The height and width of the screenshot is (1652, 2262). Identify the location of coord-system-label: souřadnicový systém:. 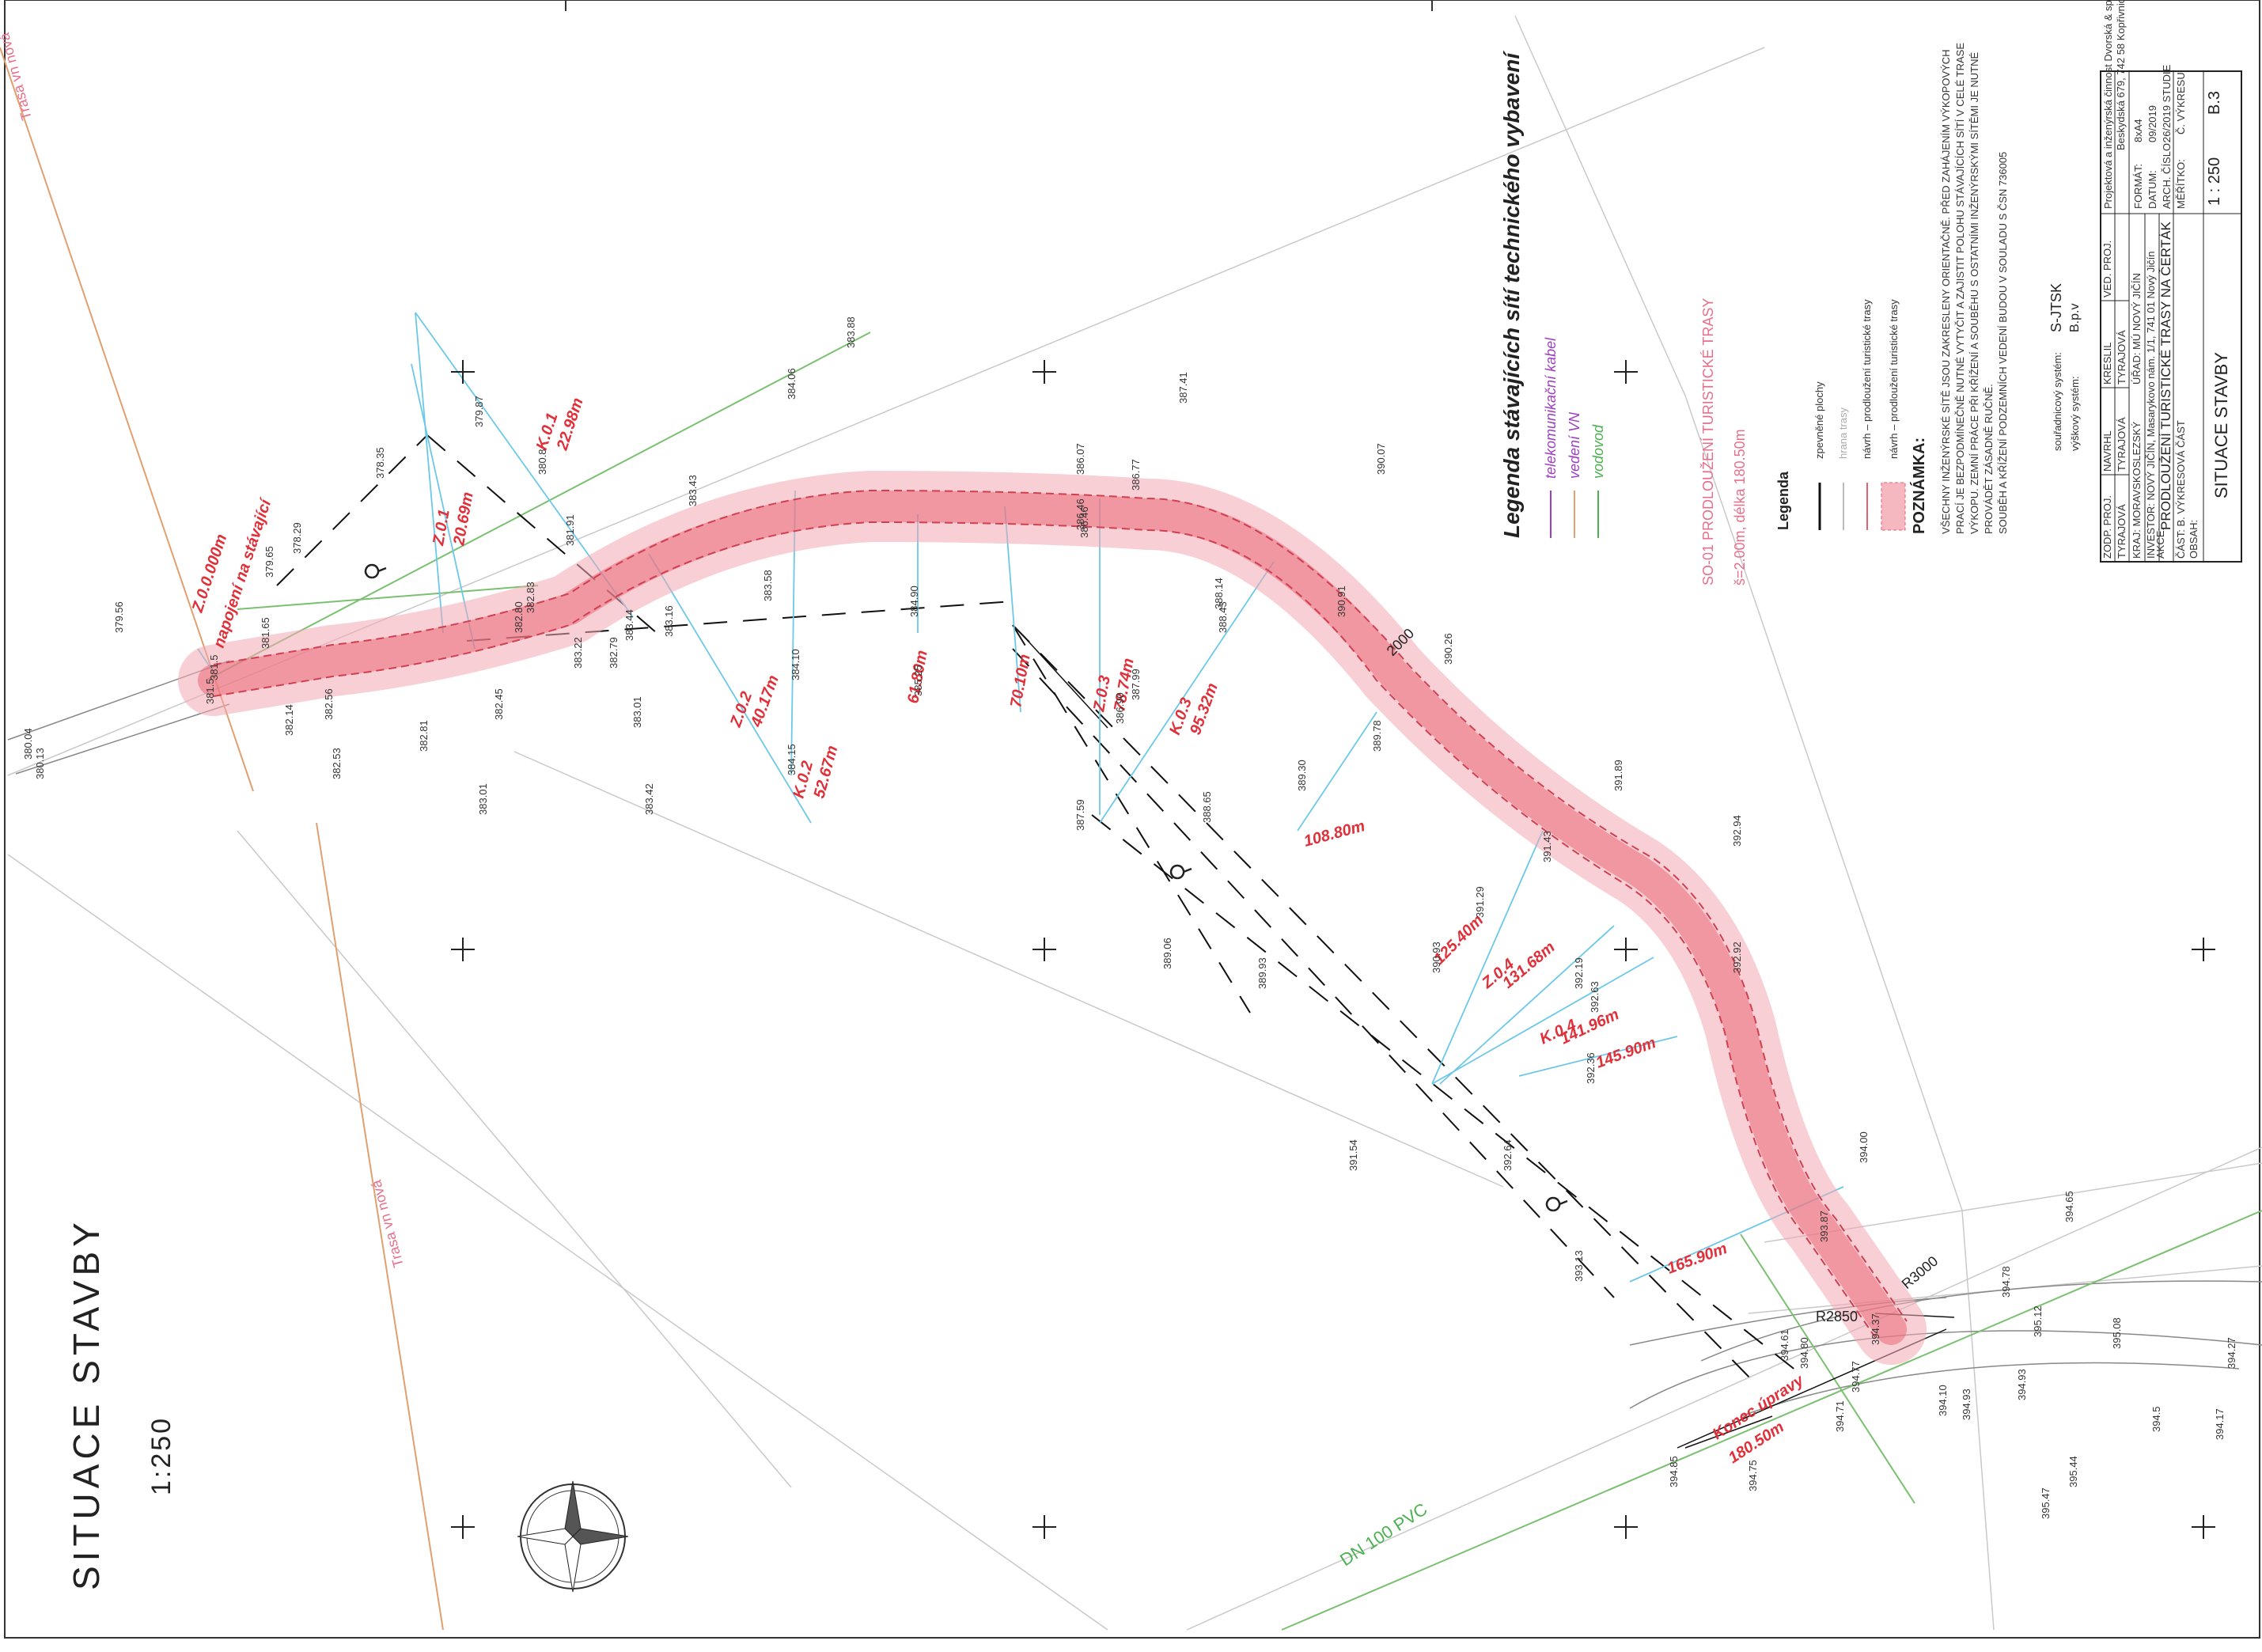
(2057, 402).